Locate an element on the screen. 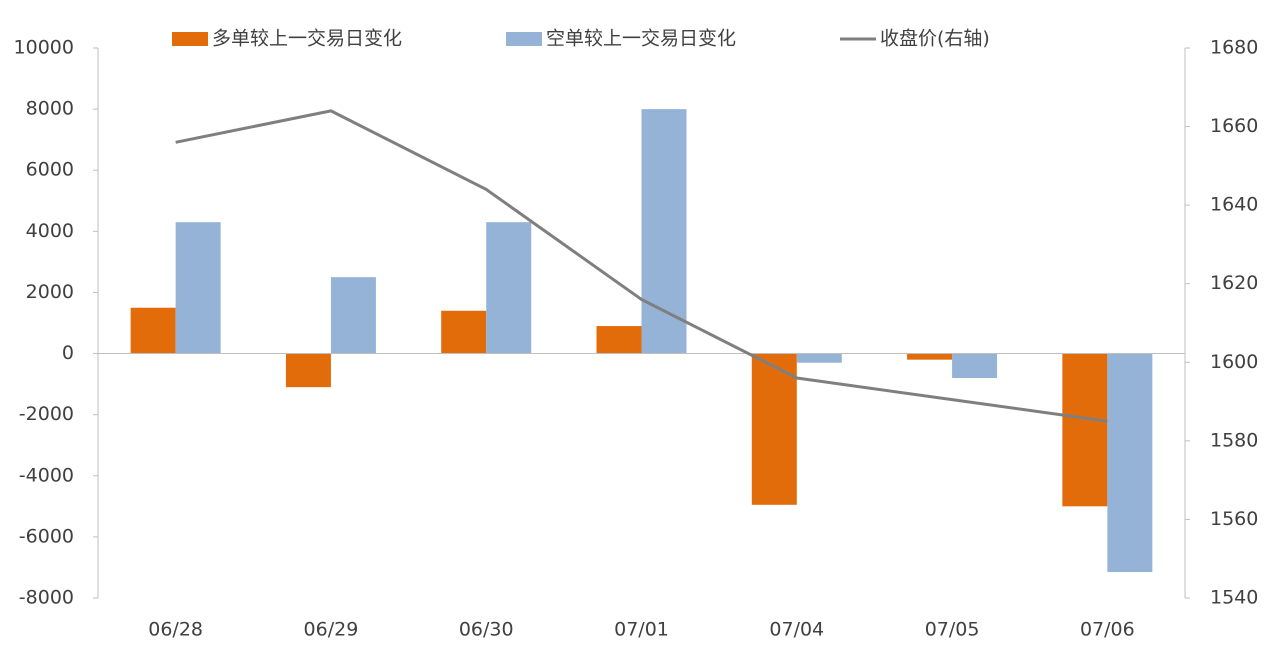 The image size is (1280, 653). y-tick-label: 4000 is located at coordinates (50, 231).